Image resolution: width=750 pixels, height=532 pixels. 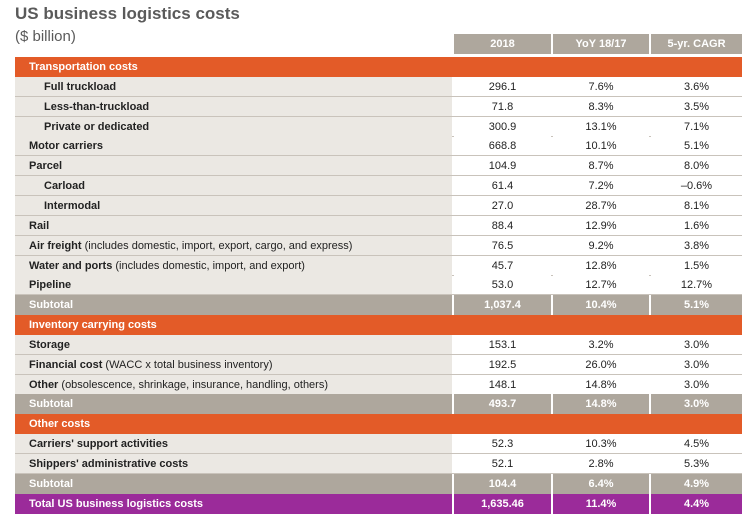 I want to click on value-yoy: 13.1%, so click(x=601, y=126).